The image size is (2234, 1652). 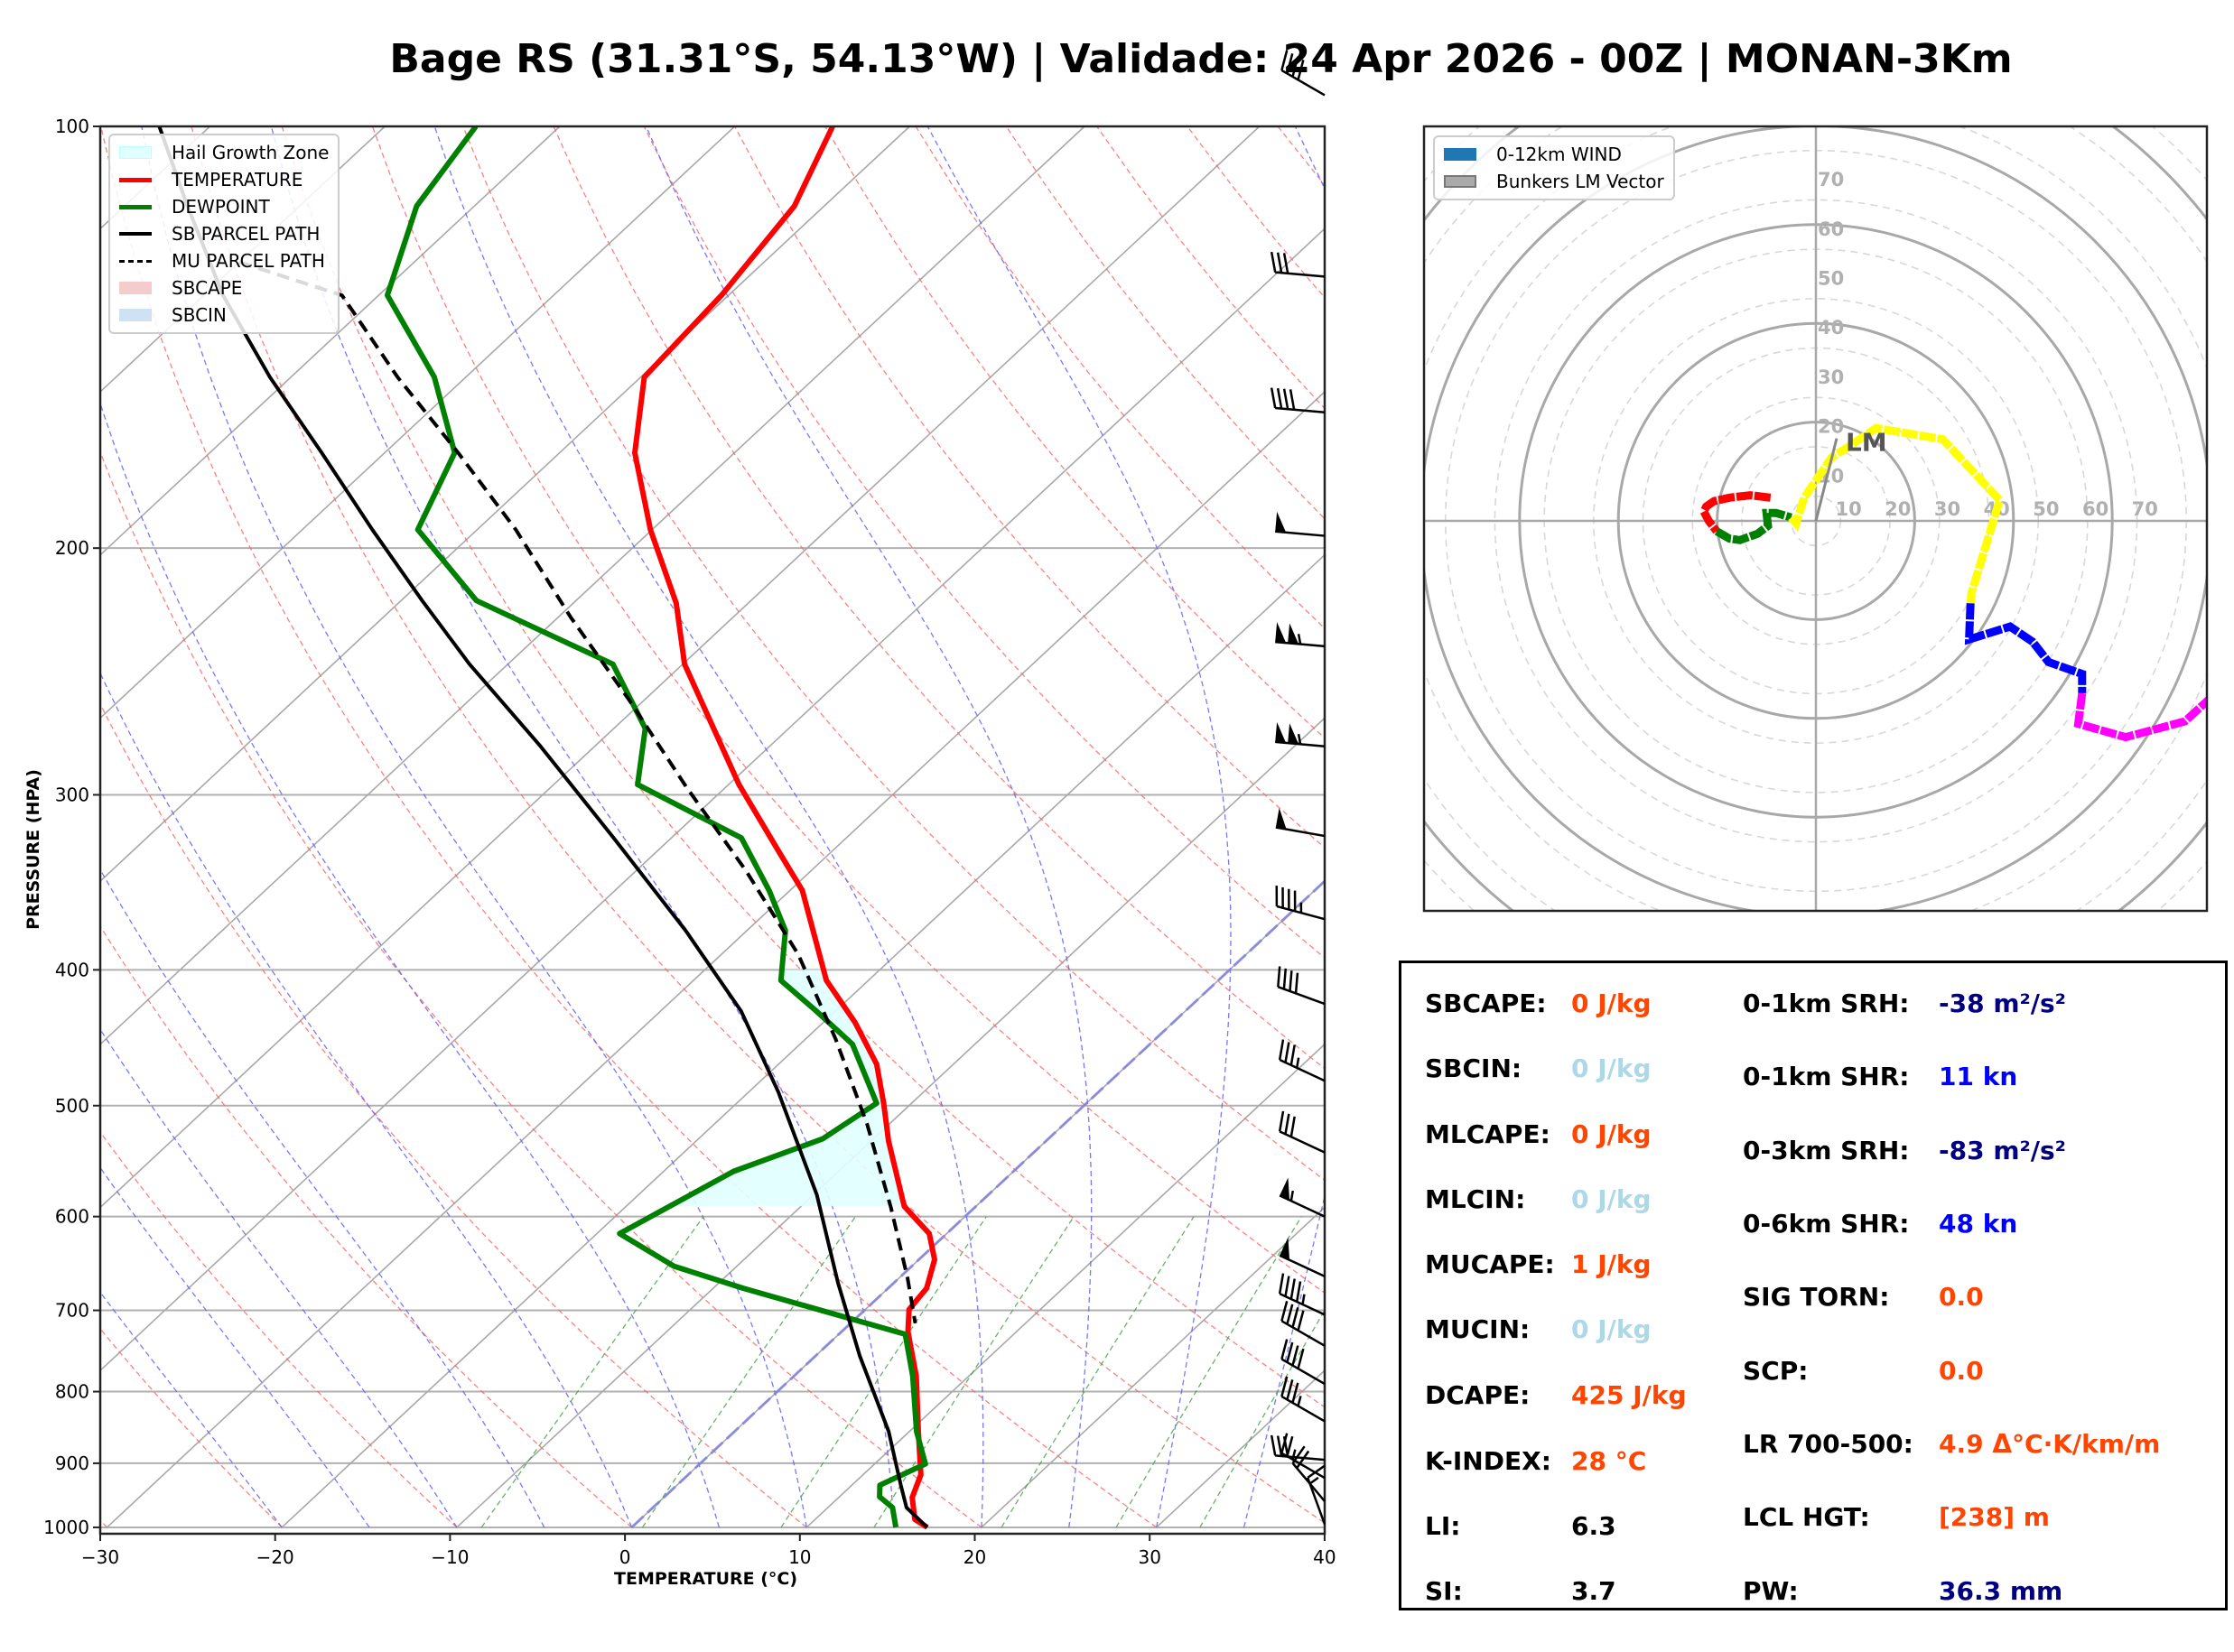 What do you see at coordinates (72, 969) in the screenshot?
I see `y-tick-label: 400` at bounding box center [72, 969].